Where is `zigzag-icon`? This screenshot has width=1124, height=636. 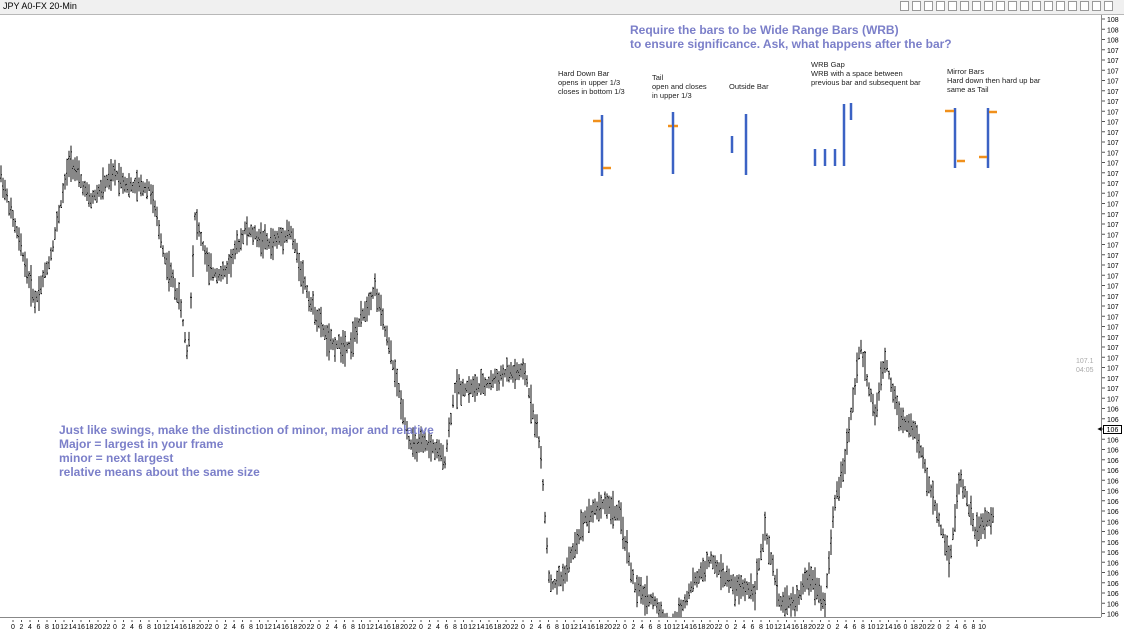 zigzag-icon is located at coordinates (1084, 6).